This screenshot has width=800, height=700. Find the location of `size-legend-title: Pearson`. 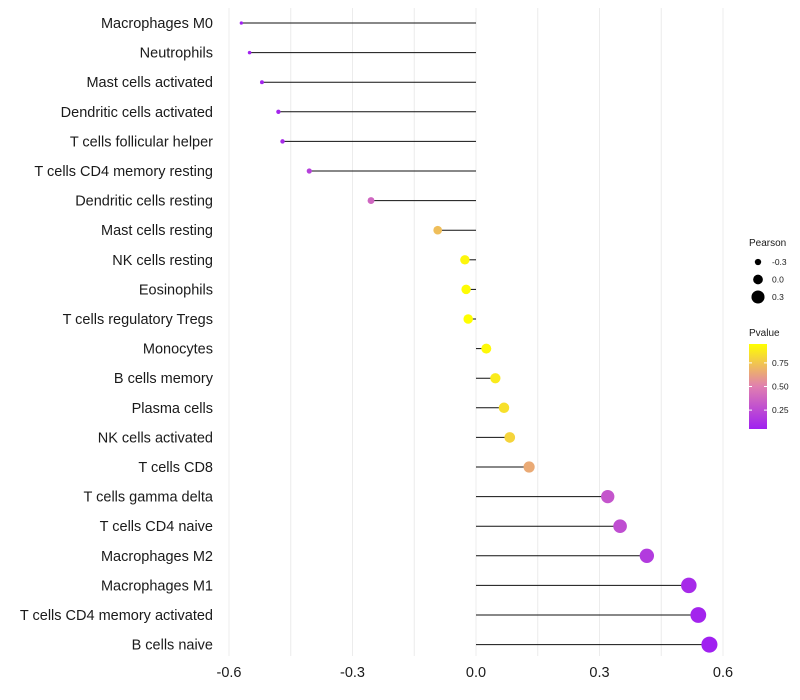

size-legend-title: Pearson is located at coordinates (767, 243).